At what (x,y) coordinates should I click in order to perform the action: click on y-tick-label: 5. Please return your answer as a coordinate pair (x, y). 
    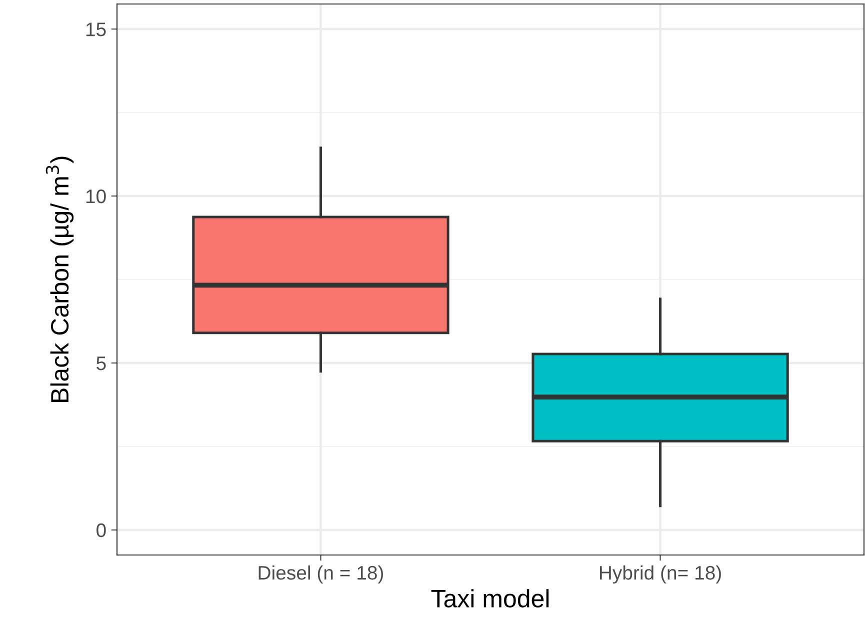
    Looking at the image, I should click on (101, 363).